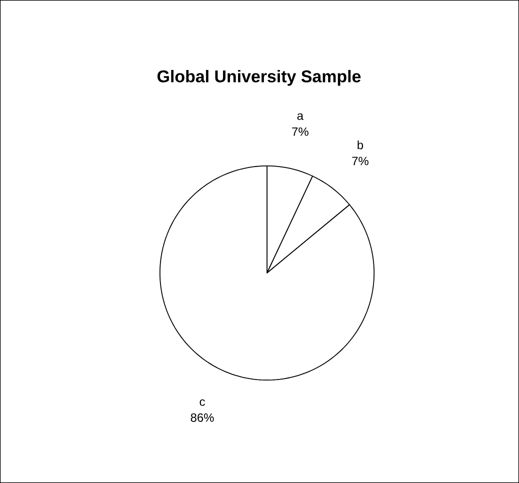 The height and width of the screenshot is (483, 519). Describe the element at coordinates (259, 78) in the screenshot. I see `chart-title: Global University Sample` at that location.